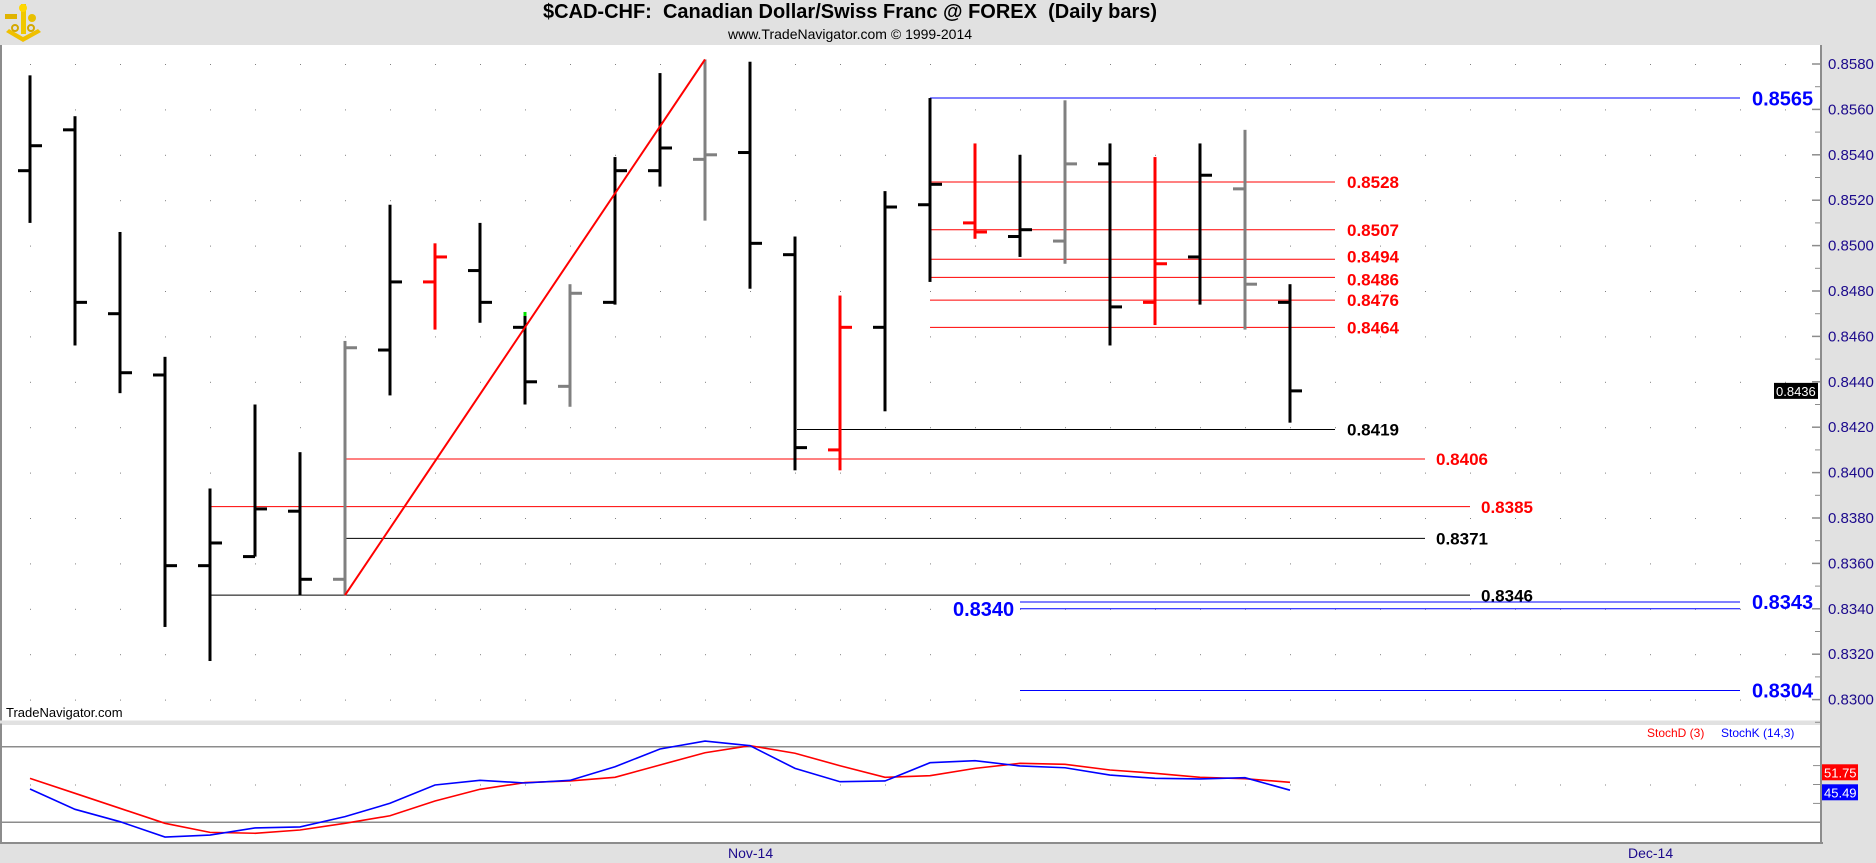 The height and width of the screenshot is (863, 1876). I want to click on stoch-k-value: 45.49, so click(1840, 792).